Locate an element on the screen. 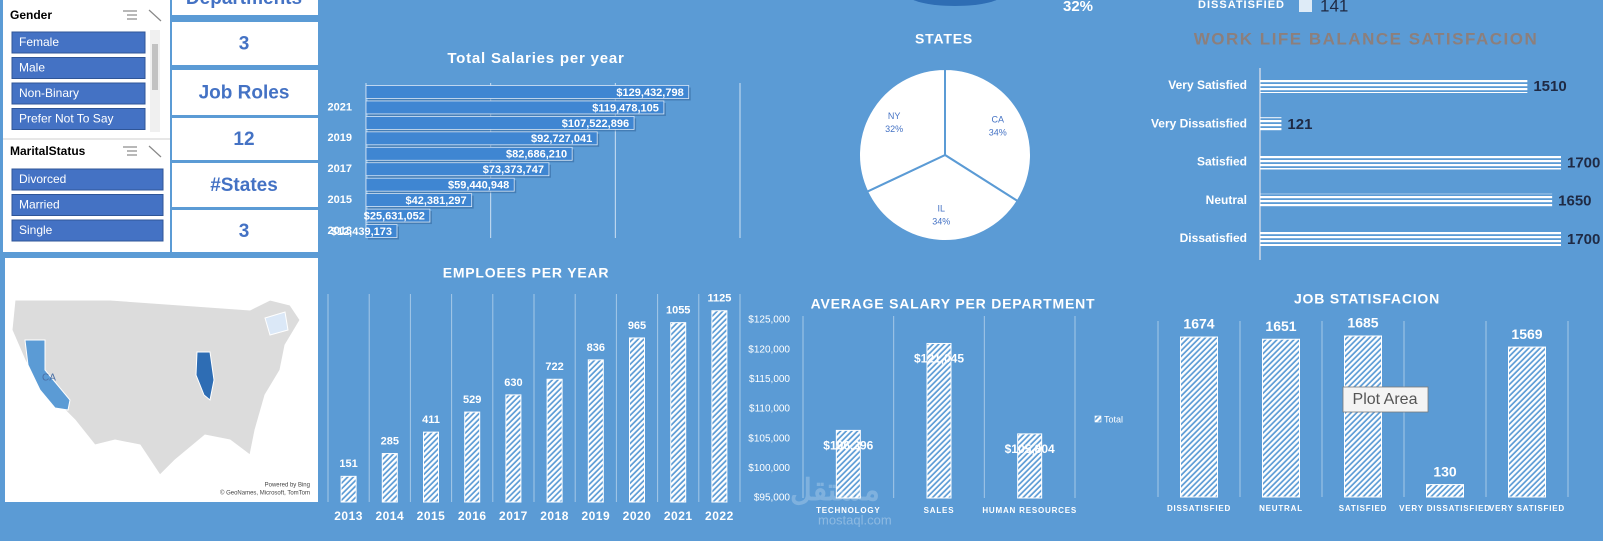 Image resolution: width=1603 pixels, height=541 pixels. data-label: 130 is located at coordinates (1445, 471).